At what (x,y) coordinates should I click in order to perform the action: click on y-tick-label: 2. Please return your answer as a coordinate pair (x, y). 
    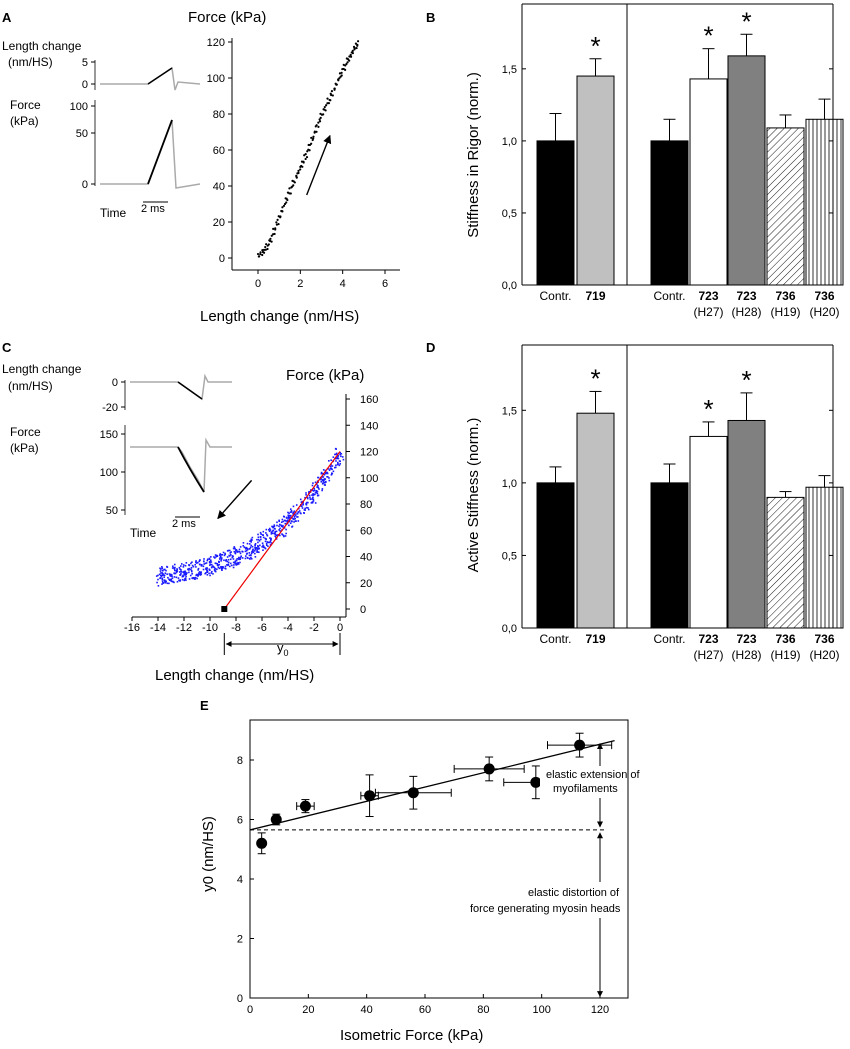
    Looking at the image, I should click on (240, 940).